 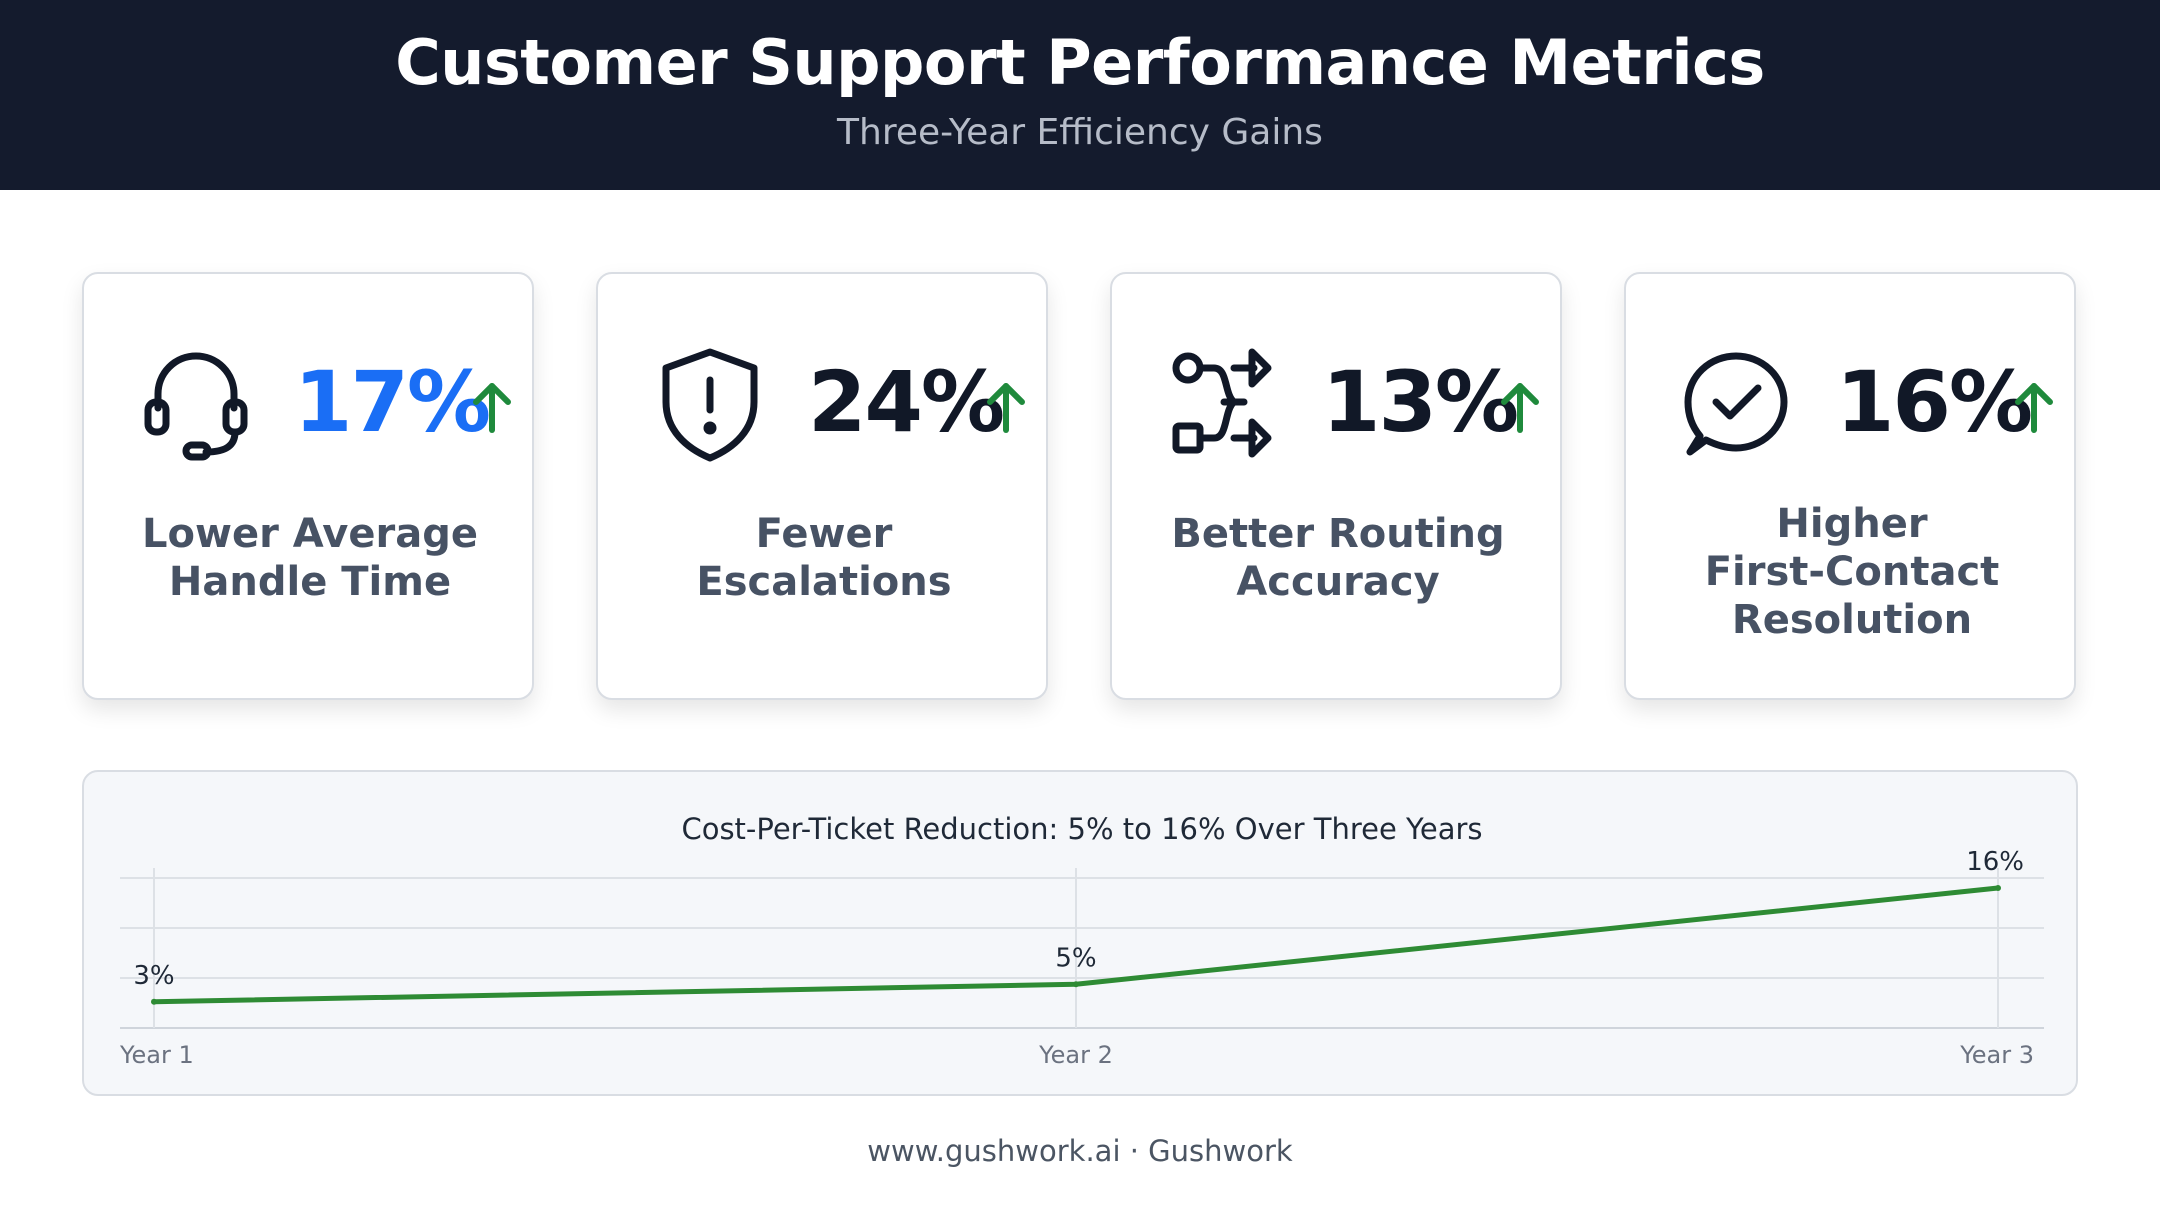 What do you see at coordinates (1336, 486) in the screenshot?
I see `metric-card-routing: 13% Better Routing Accuracy` at bounding box center [1336, 486].